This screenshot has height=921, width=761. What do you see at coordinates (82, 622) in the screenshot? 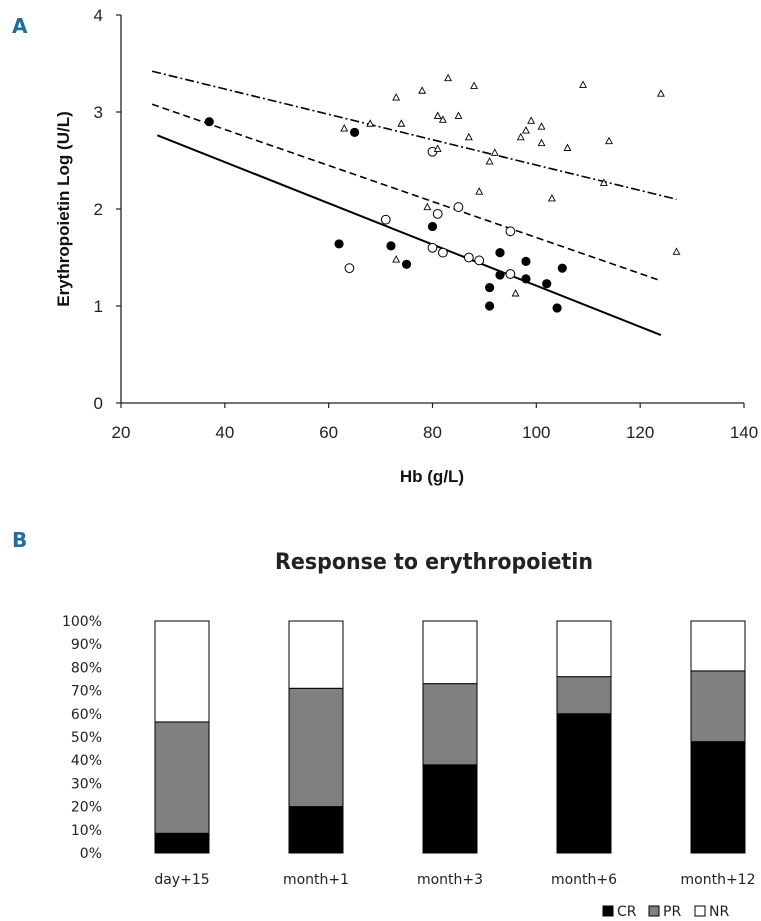
I see `bar-y-tick-label: 100%` at bounding box center [82, 622].